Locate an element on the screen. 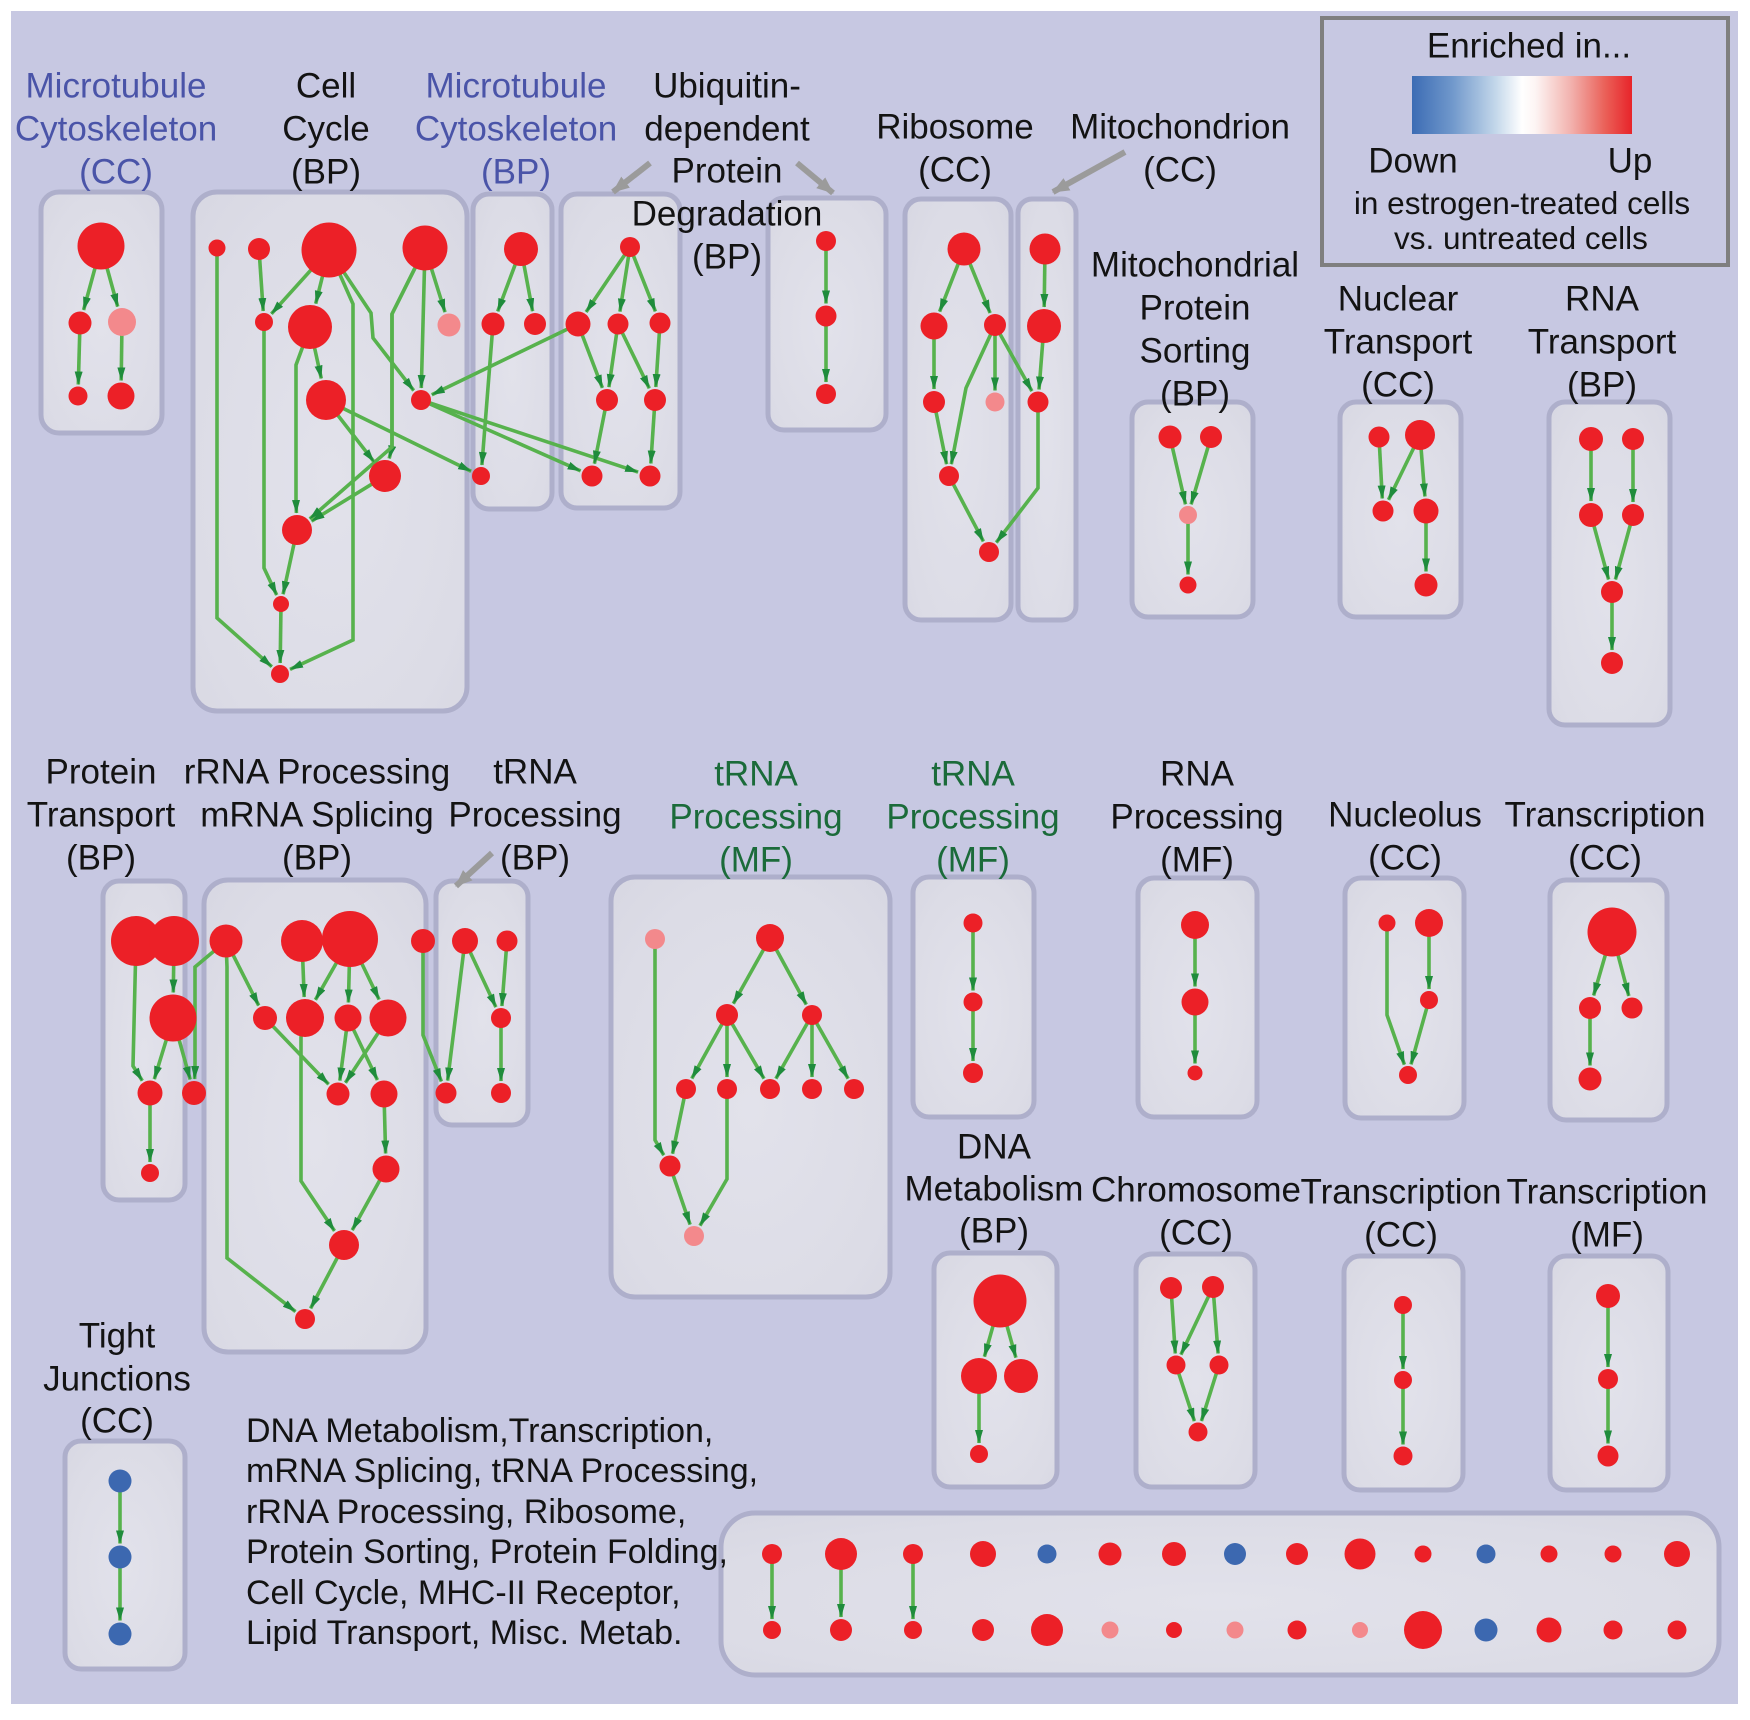 Image resolution: width=1750 pixels, height=1720 pixels. svg-text: Junctions is located at coordinates (117, 1379).